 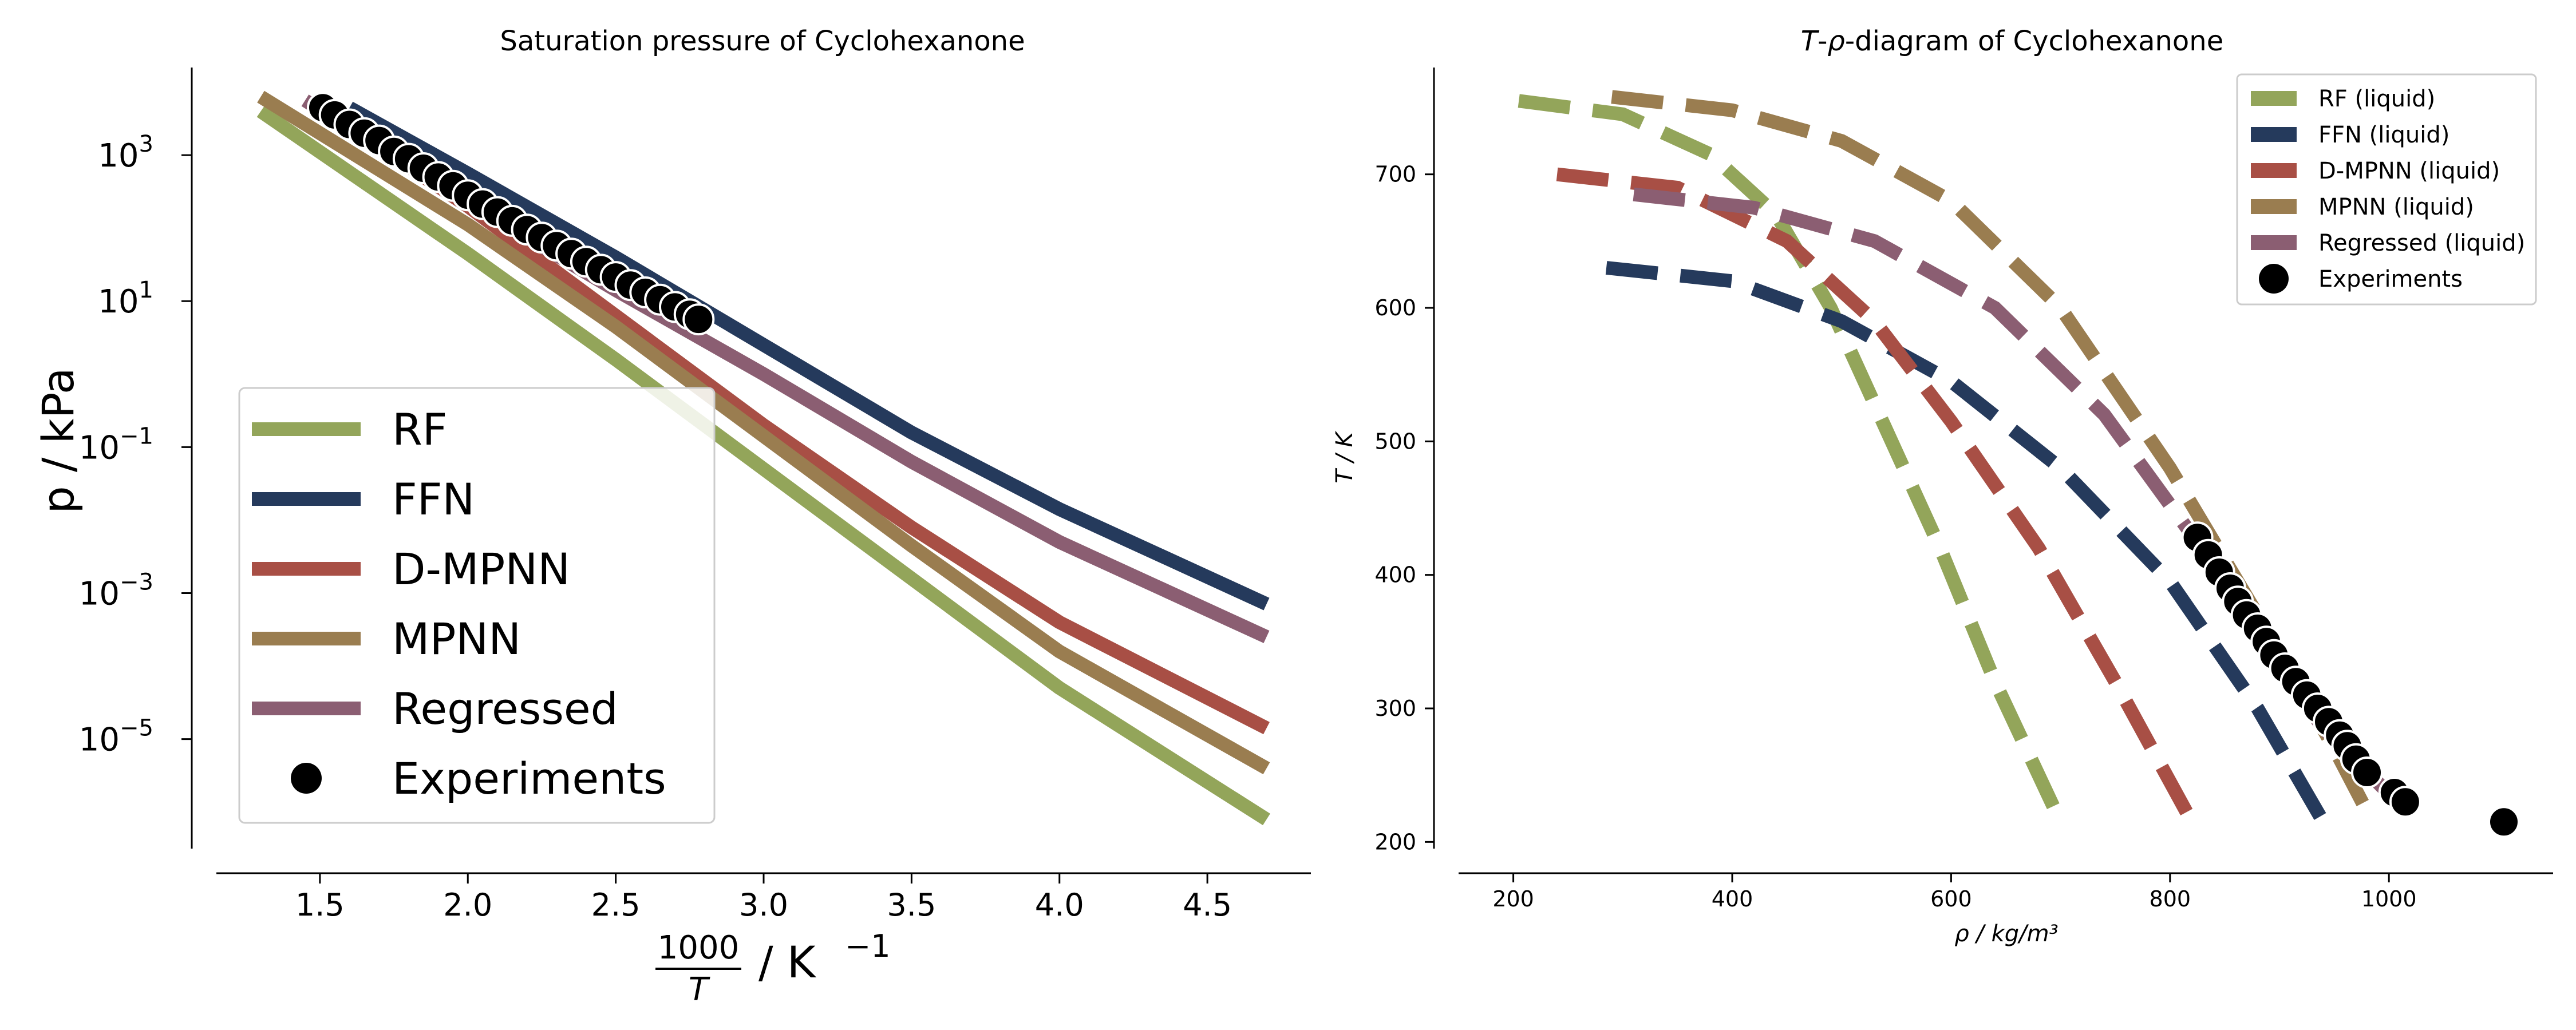 I want to click on x-tick-label: 2.5, so click(x=616, y=905).